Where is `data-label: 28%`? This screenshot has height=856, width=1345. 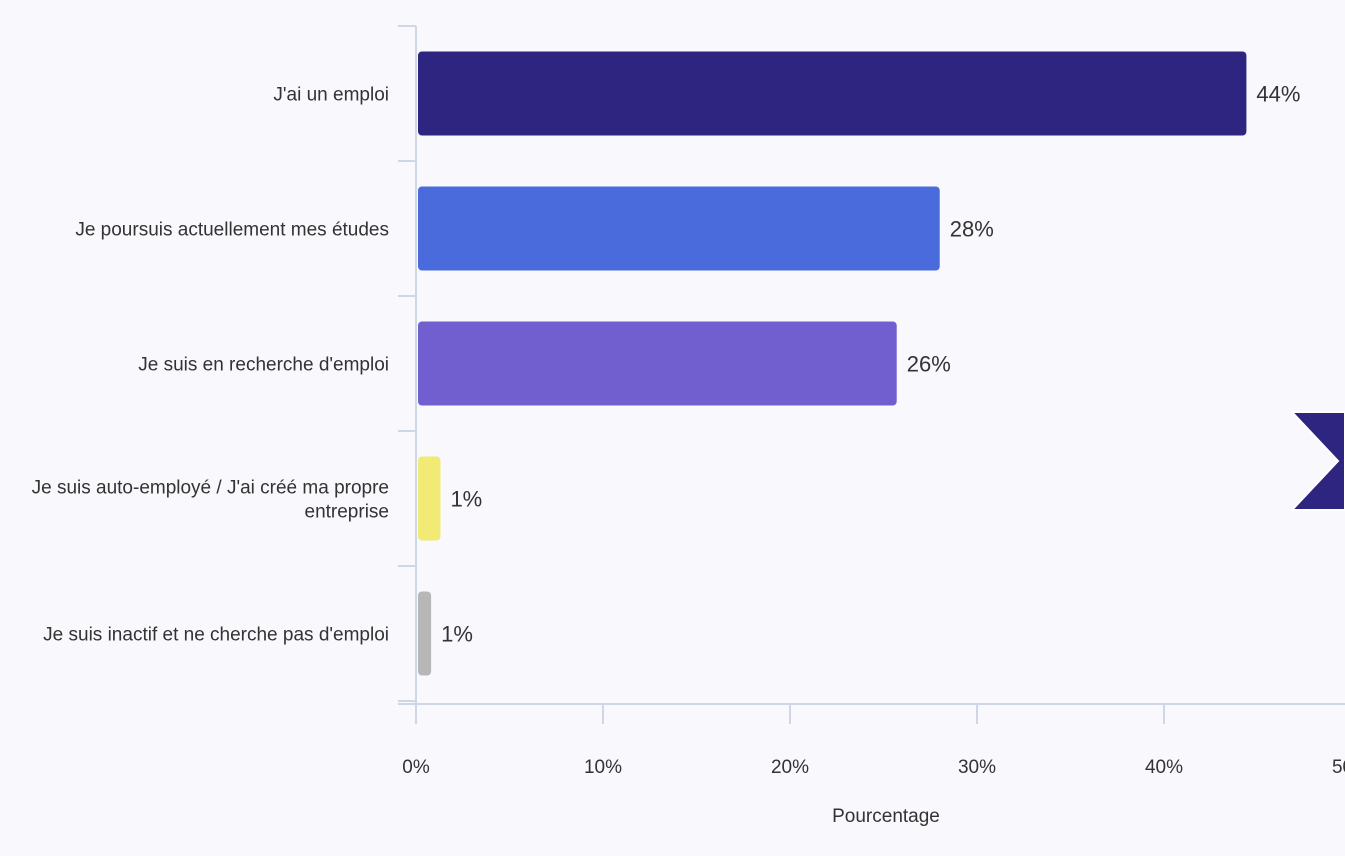 data-label: 28% is located at coordinates (972, 229).